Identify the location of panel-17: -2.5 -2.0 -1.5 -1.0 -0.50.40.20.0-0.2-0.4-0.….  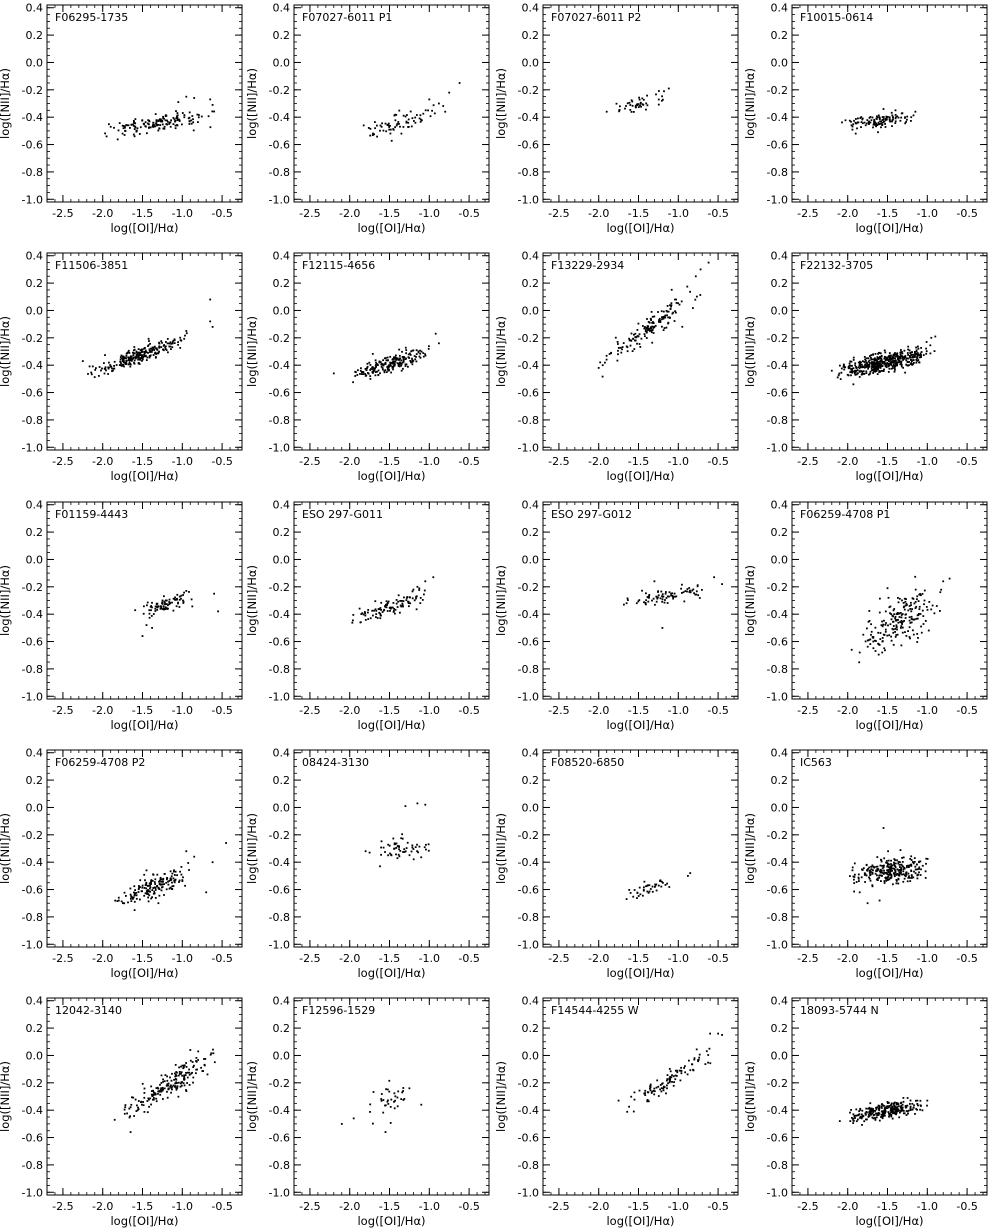
(121, 1111).